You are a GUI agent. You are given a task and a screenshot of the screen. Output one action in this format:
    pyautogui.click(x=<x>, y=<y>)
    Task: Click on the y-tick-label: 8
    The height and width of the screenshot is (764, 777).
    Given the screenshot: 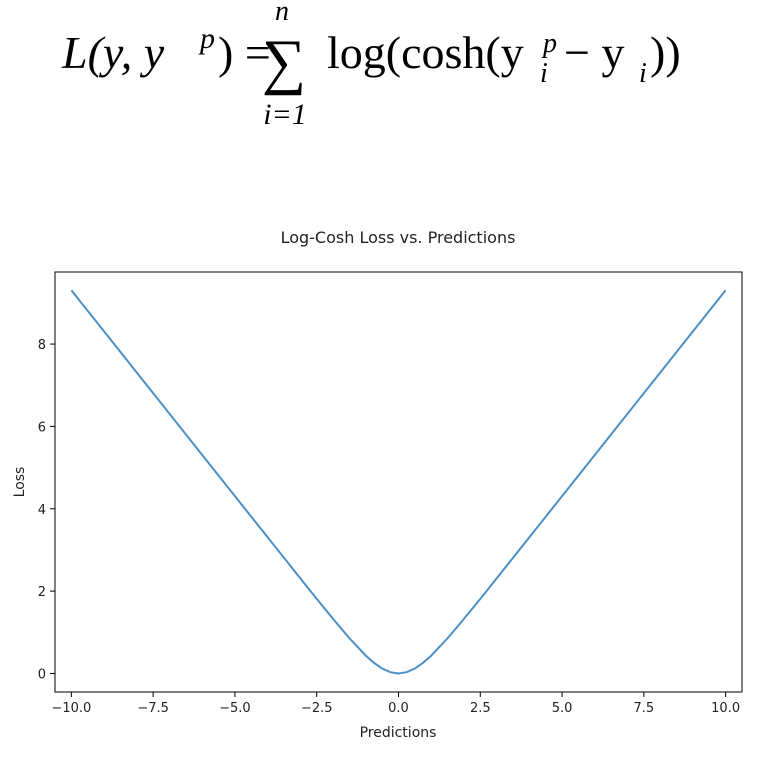 What is the action you would take?
    pyautogui.click(x=42, y=345)
    